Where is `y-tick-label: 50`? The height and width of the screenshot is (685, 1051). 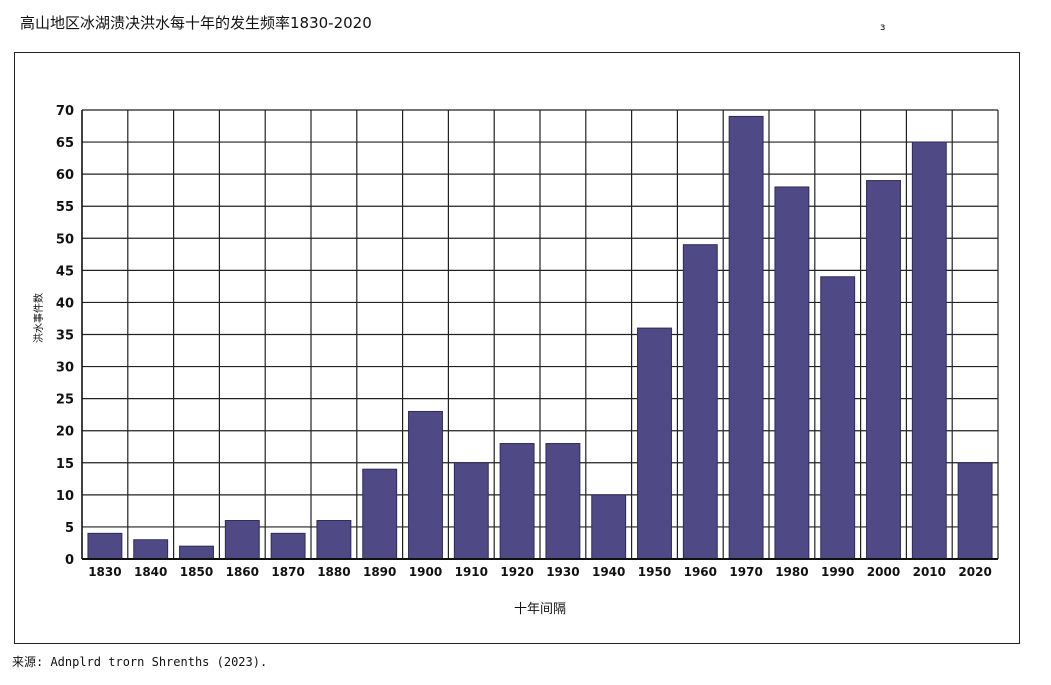
y-tick-label: 50 is located at coordinates (65, 239).